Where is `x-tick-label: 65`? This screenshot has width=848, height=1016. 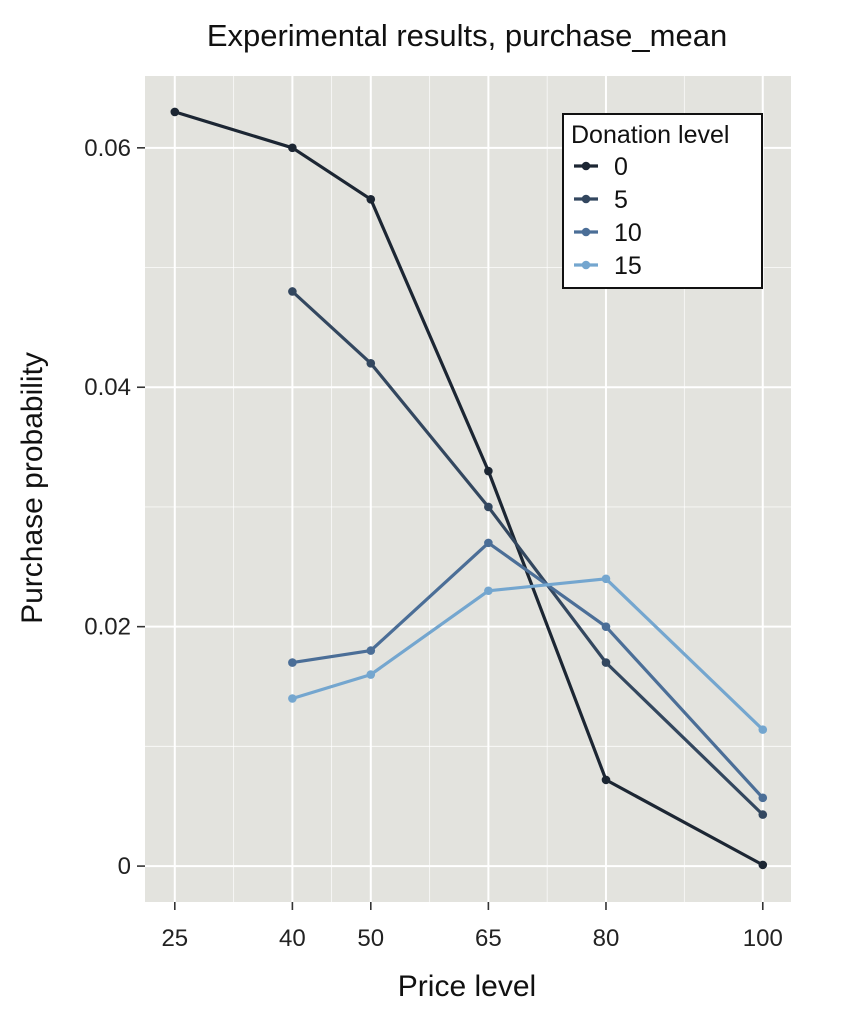 x-tick-label: 65 is located at coordinates (488, 938).